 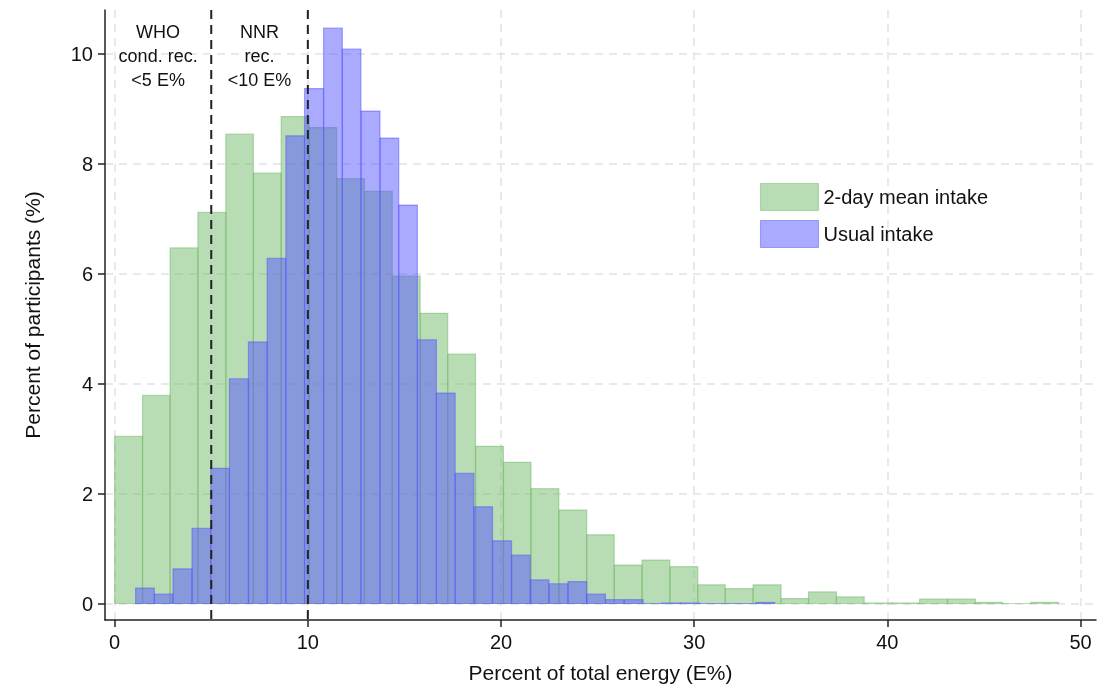 What do you see at coordinates (158, 56) in the screenshot?
I see `ref-line-label: WHO cond. rec. <5 E%` at bounding box center [158, 56].